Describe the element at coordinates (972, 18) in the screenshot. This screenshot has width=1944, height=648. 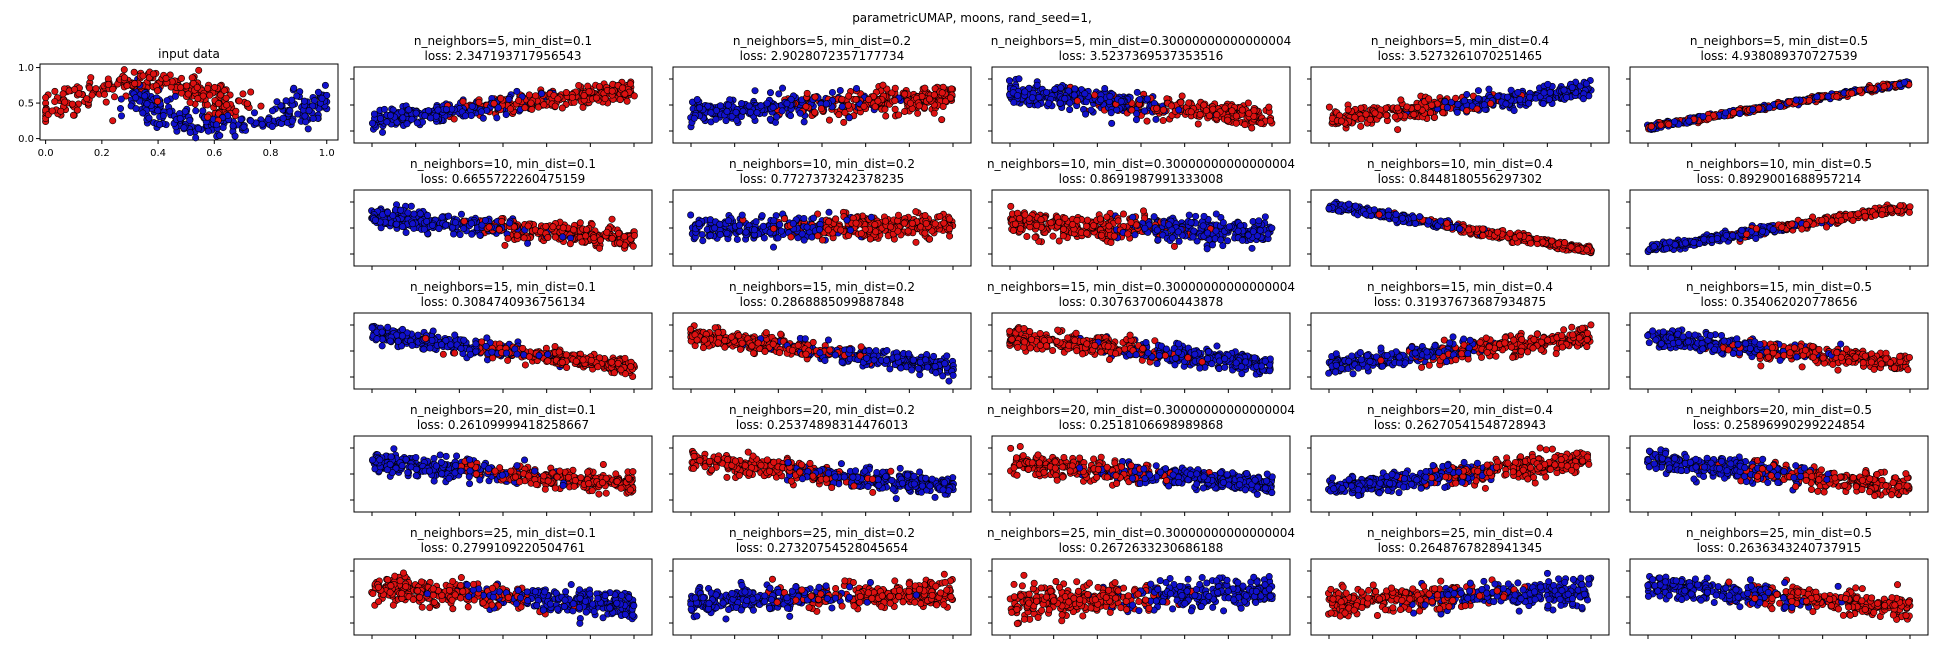
I see `figure-title: parametricUMAP, moons, rand_seed=1,` at that location.